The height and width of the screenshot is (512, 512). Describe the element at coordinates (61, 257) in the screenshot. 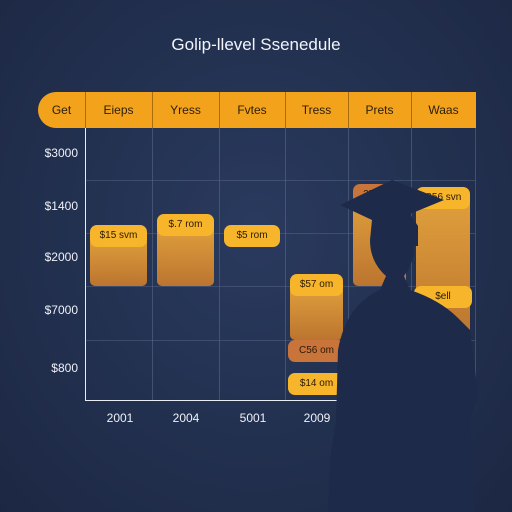

I see `y-tick-label: $2000` at that location.